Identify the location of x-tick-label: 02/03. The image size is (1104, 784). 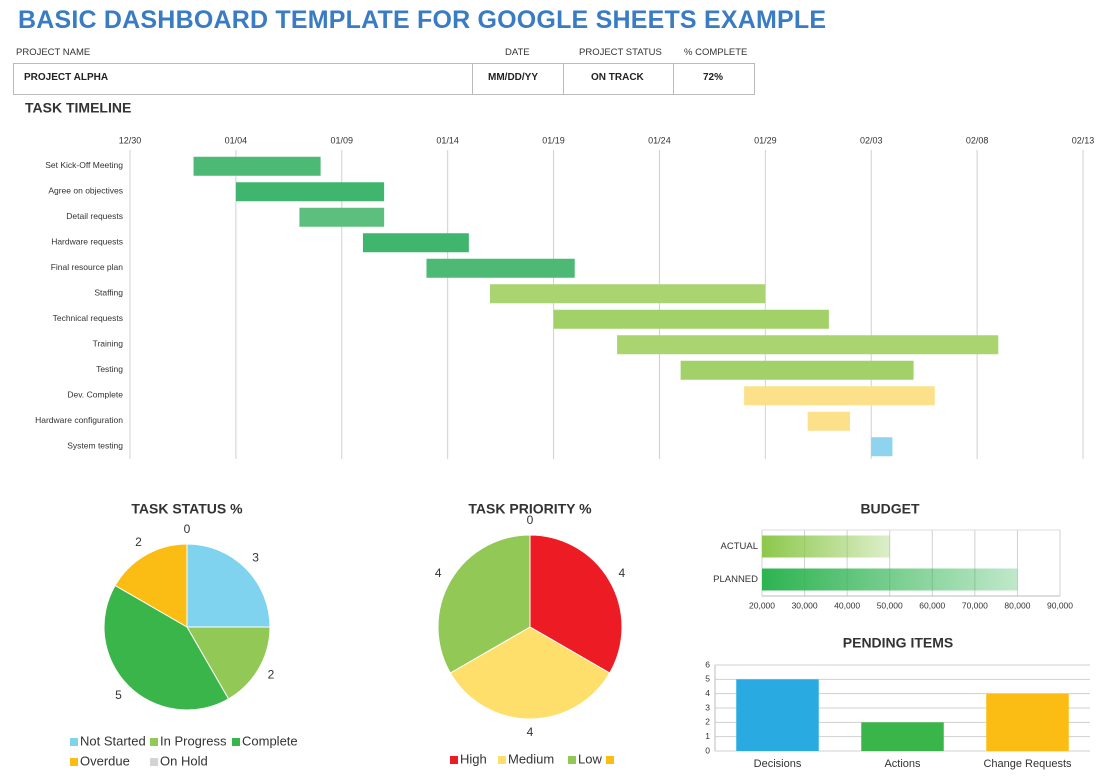
(871, 140).